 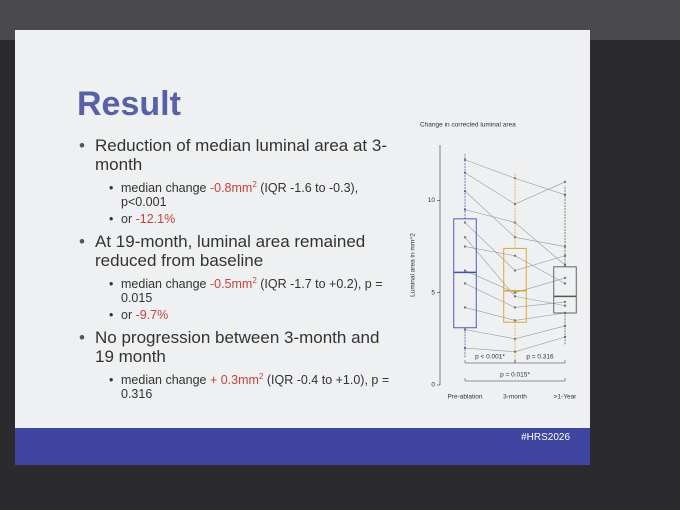 What do you see at coordinates (464, 397) in the screenshot?
I see `x-tick-label: Pre-ablation` at bounding box center [464, 397].